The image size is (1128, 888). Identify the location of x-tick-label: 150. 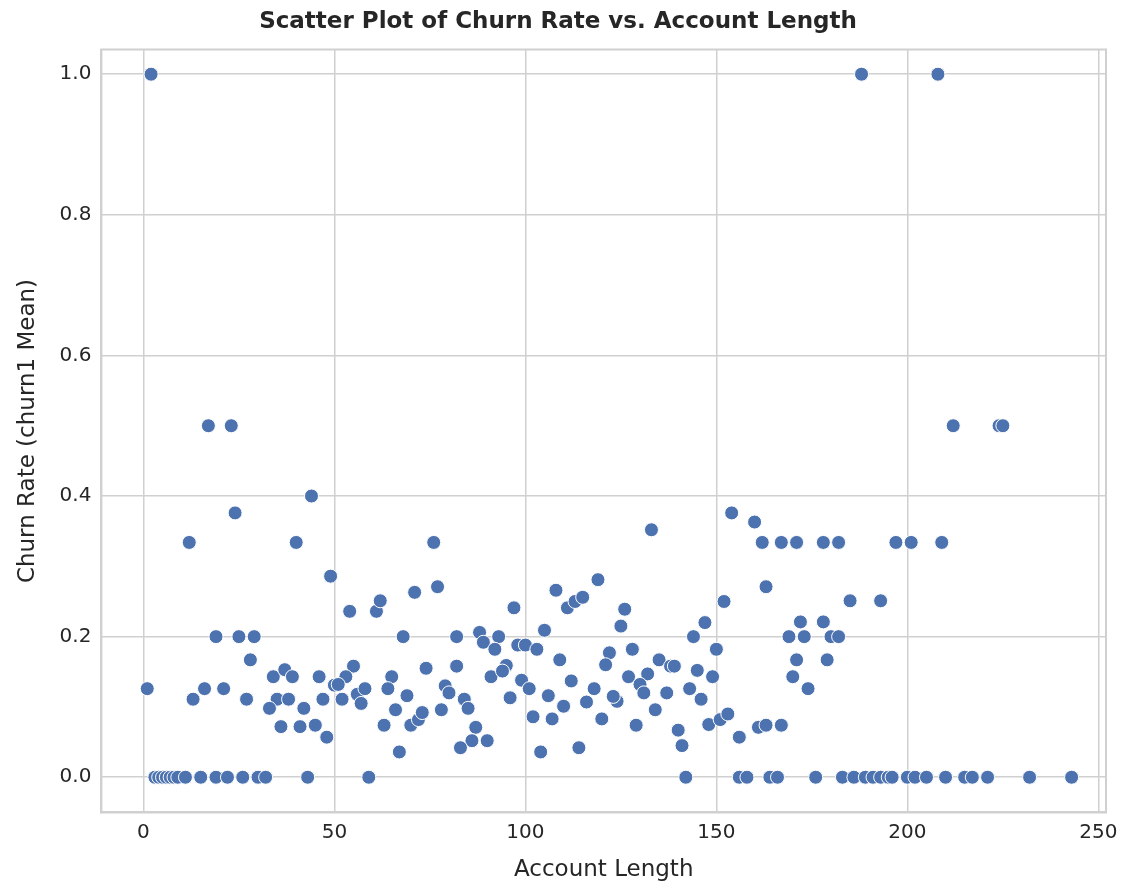
(716, 830).